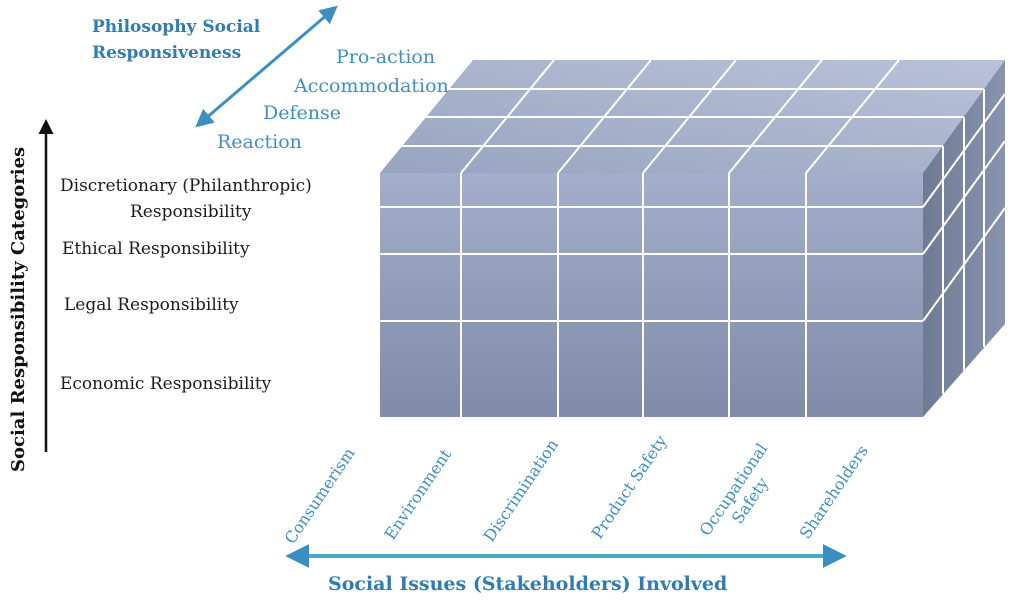 This screenshot has width=1024, height=604. What do you see at coordinates (834, 492) in the screenshot?
I see `issue-shareholders: Shareholders` at bounding box center [834, 492].